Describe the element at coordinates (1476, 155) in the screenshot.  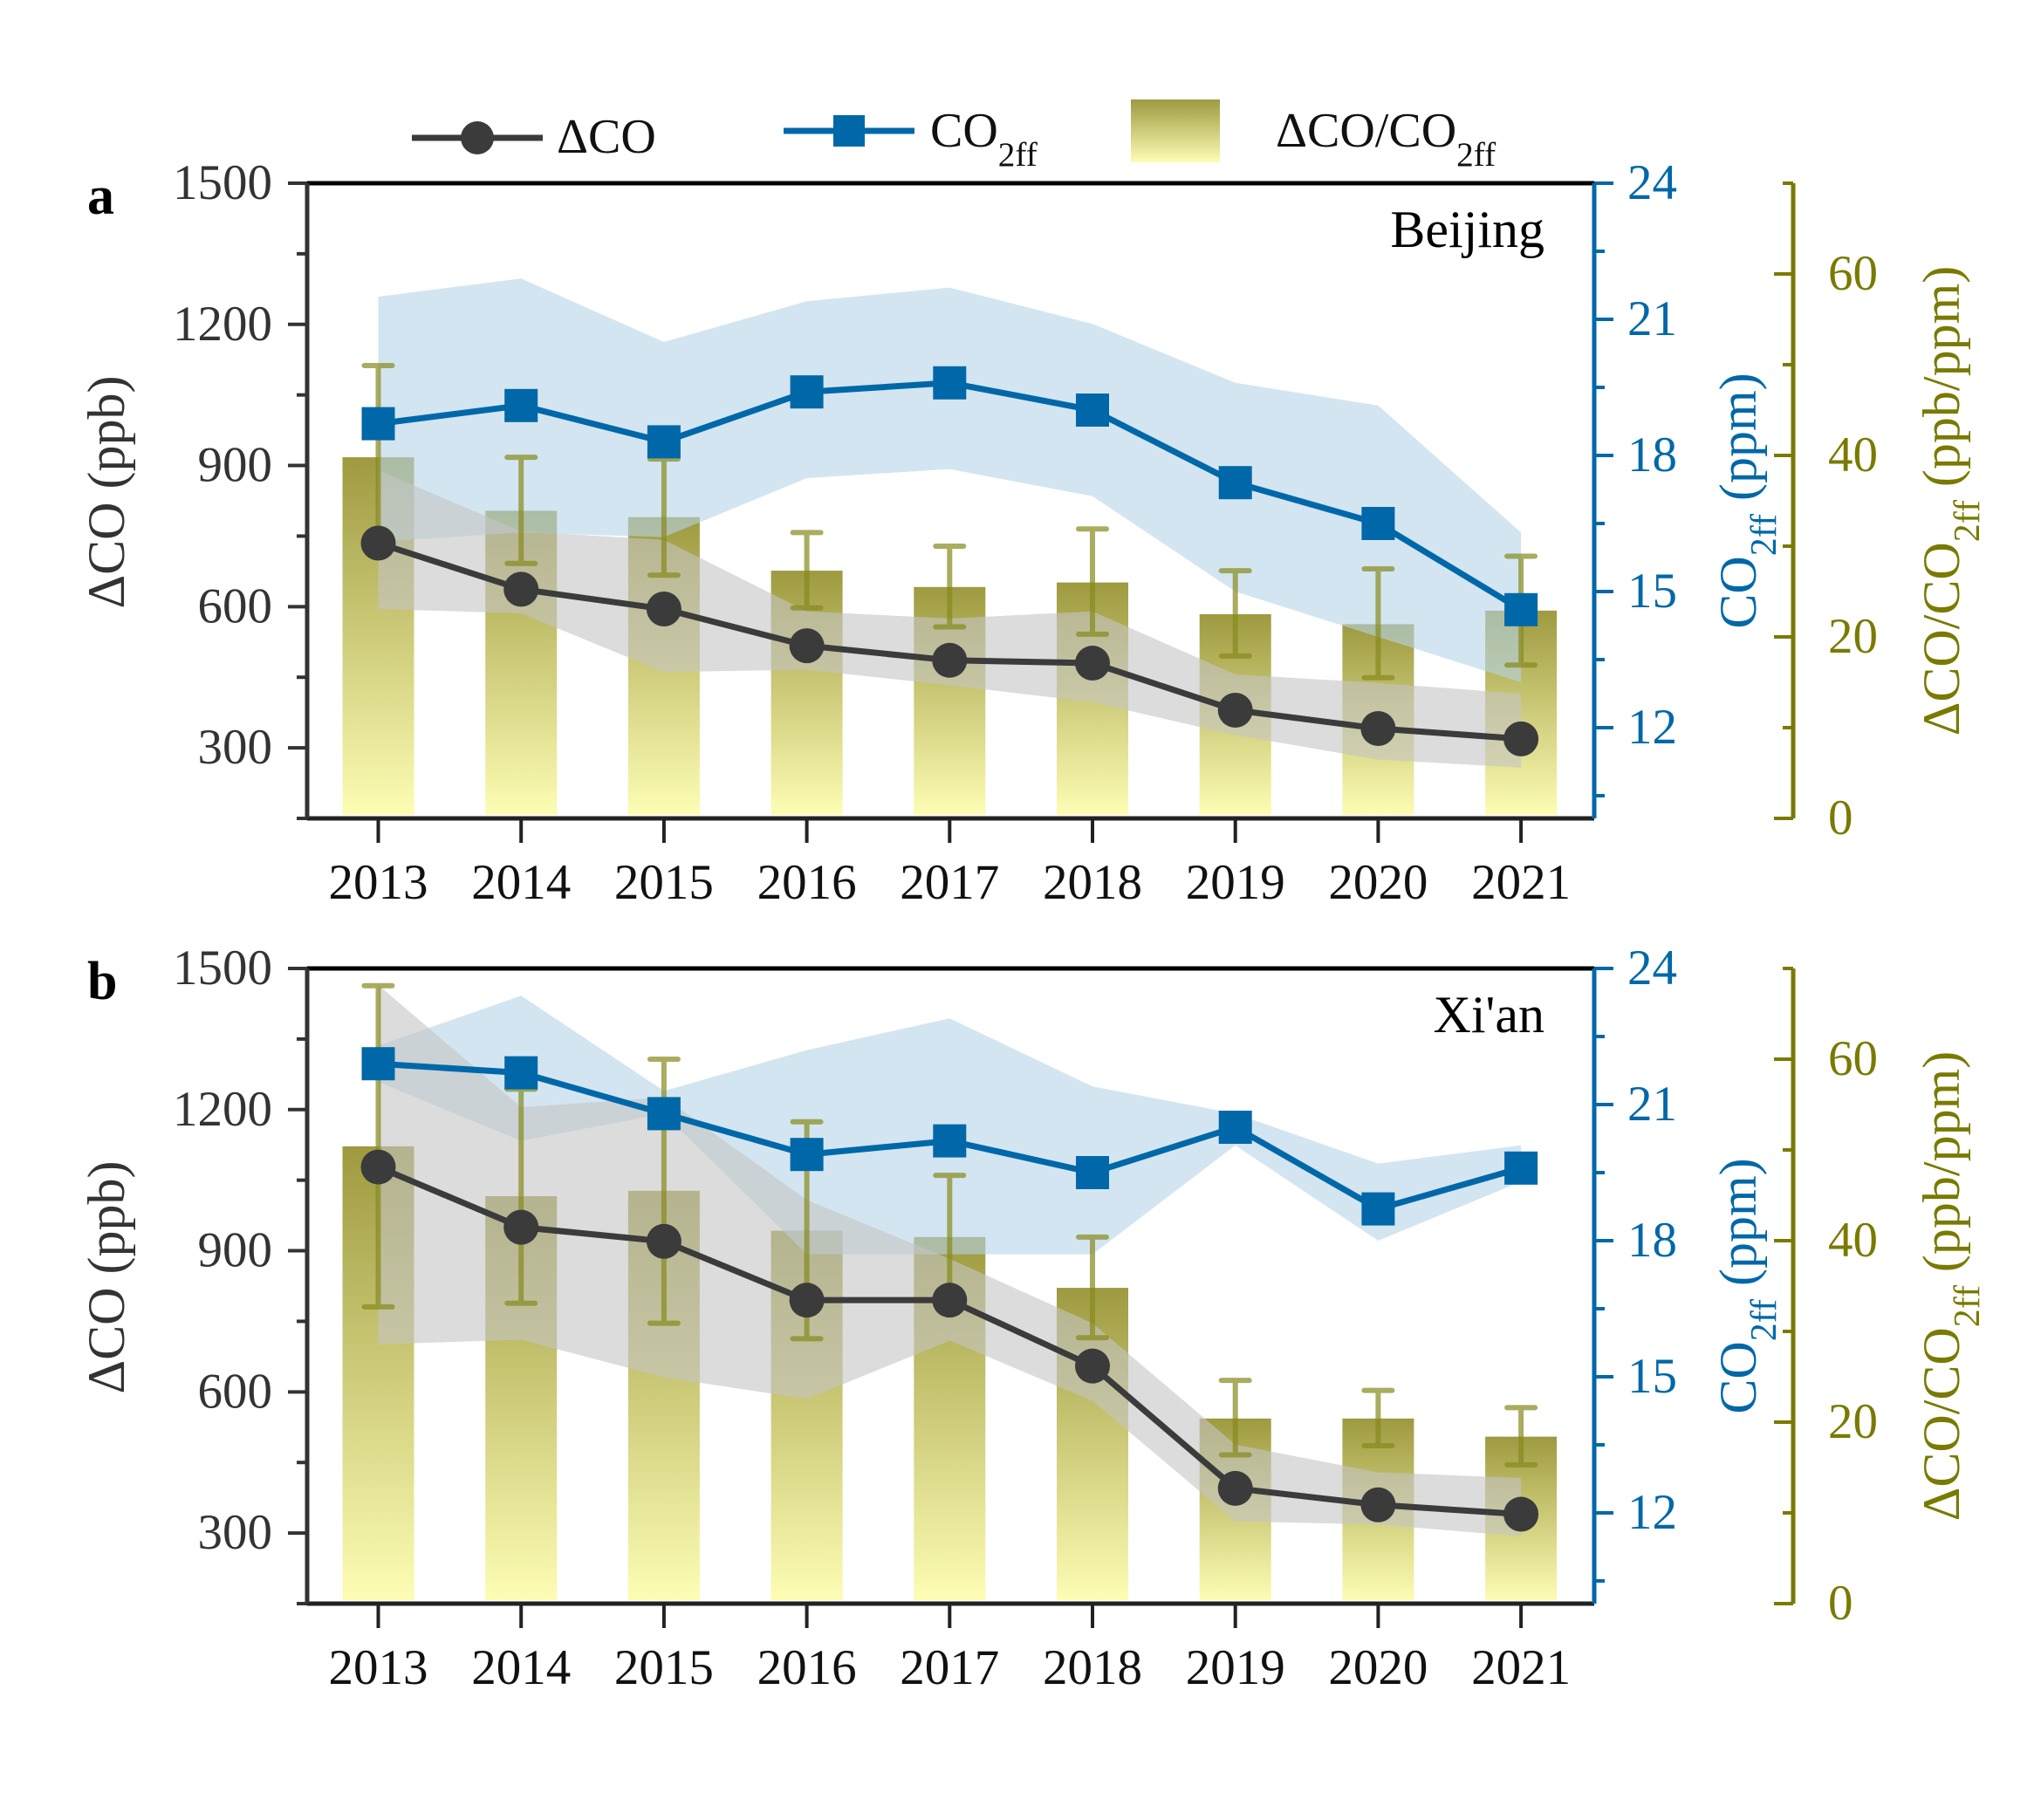
I see `legend-ratio-label-subscript: 2ff` at that location.